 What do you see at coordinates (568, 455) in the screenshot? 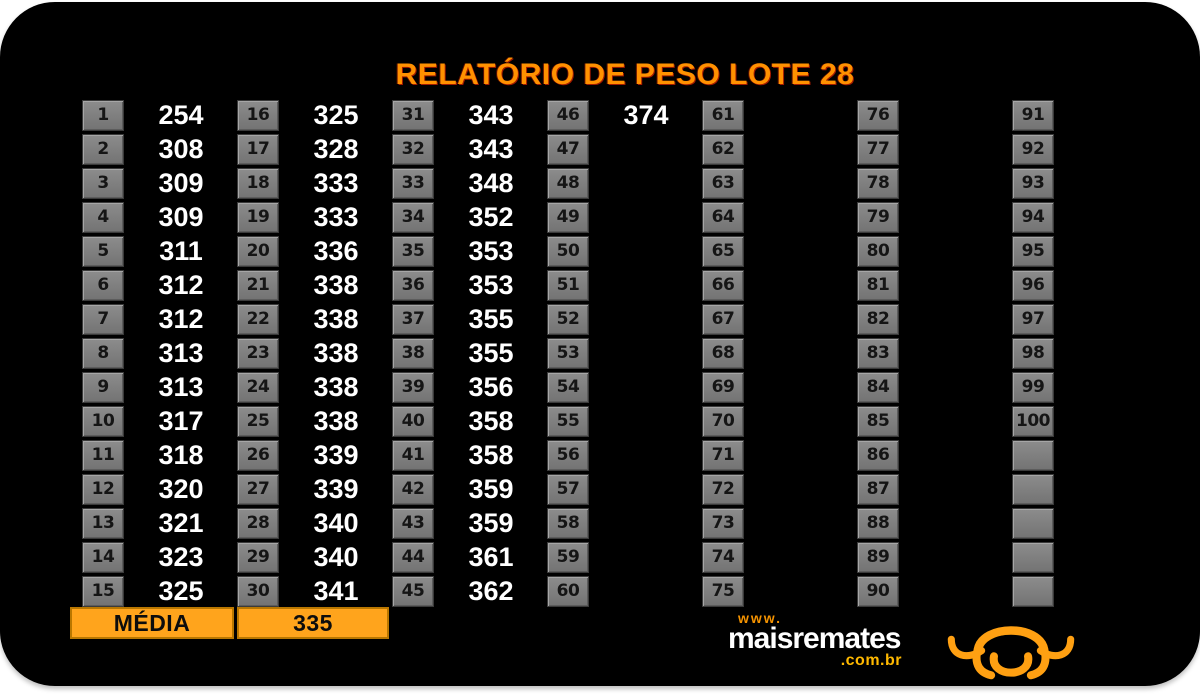
I see `animal-number-cell: 56` at bounding box center [568, 455].